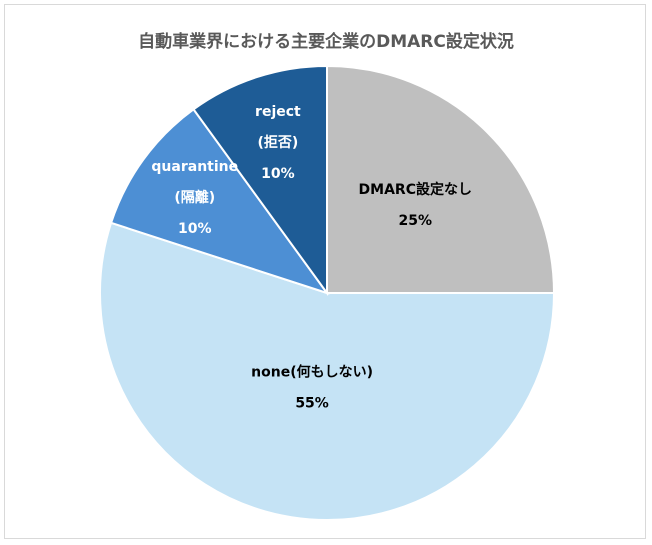 This screenshot has height=545, width=652. Describe the element at coordinates (326, 42) in the screenshot. I see `chart-title: 自動車業界における主要企業のDMARC設定状況` at that location.